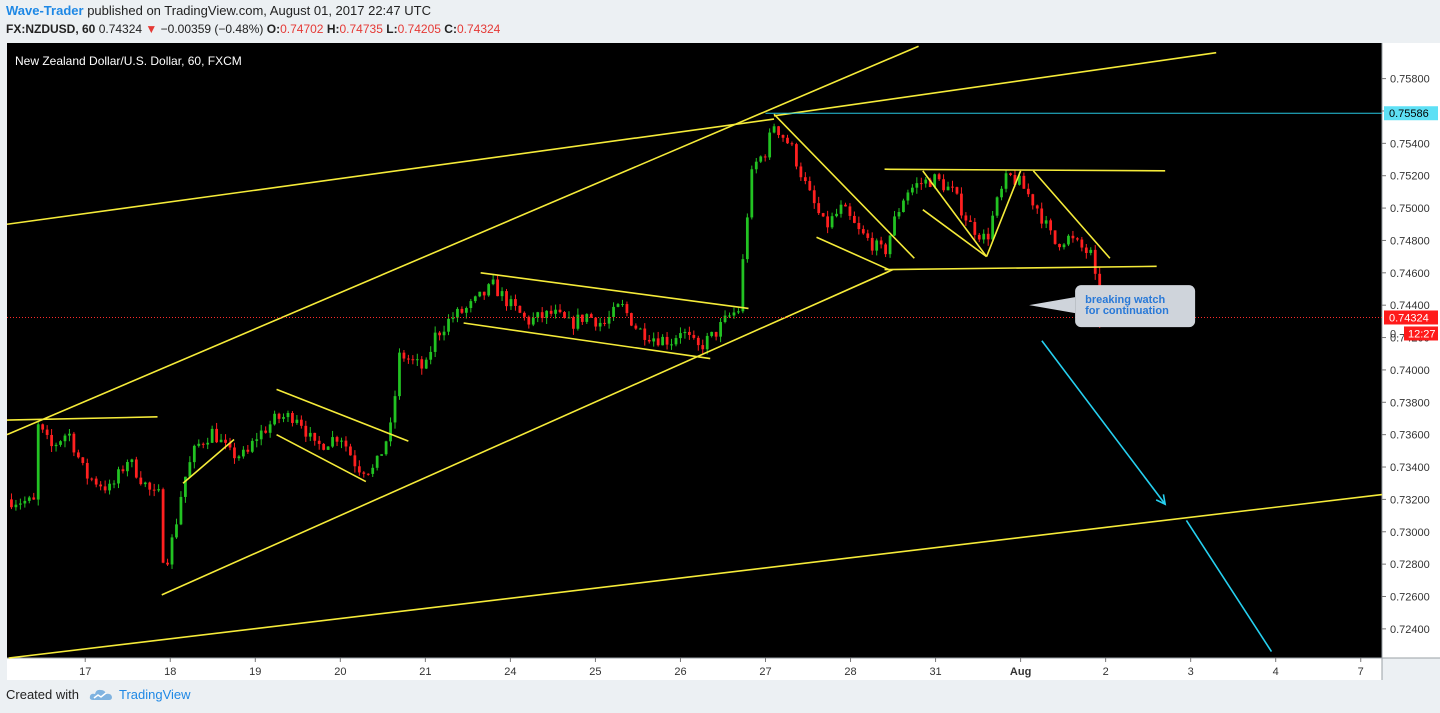 This screenshot has height=713, width=1440. I want to click on y-tick-label: 0.73200, so click(1410, 500).